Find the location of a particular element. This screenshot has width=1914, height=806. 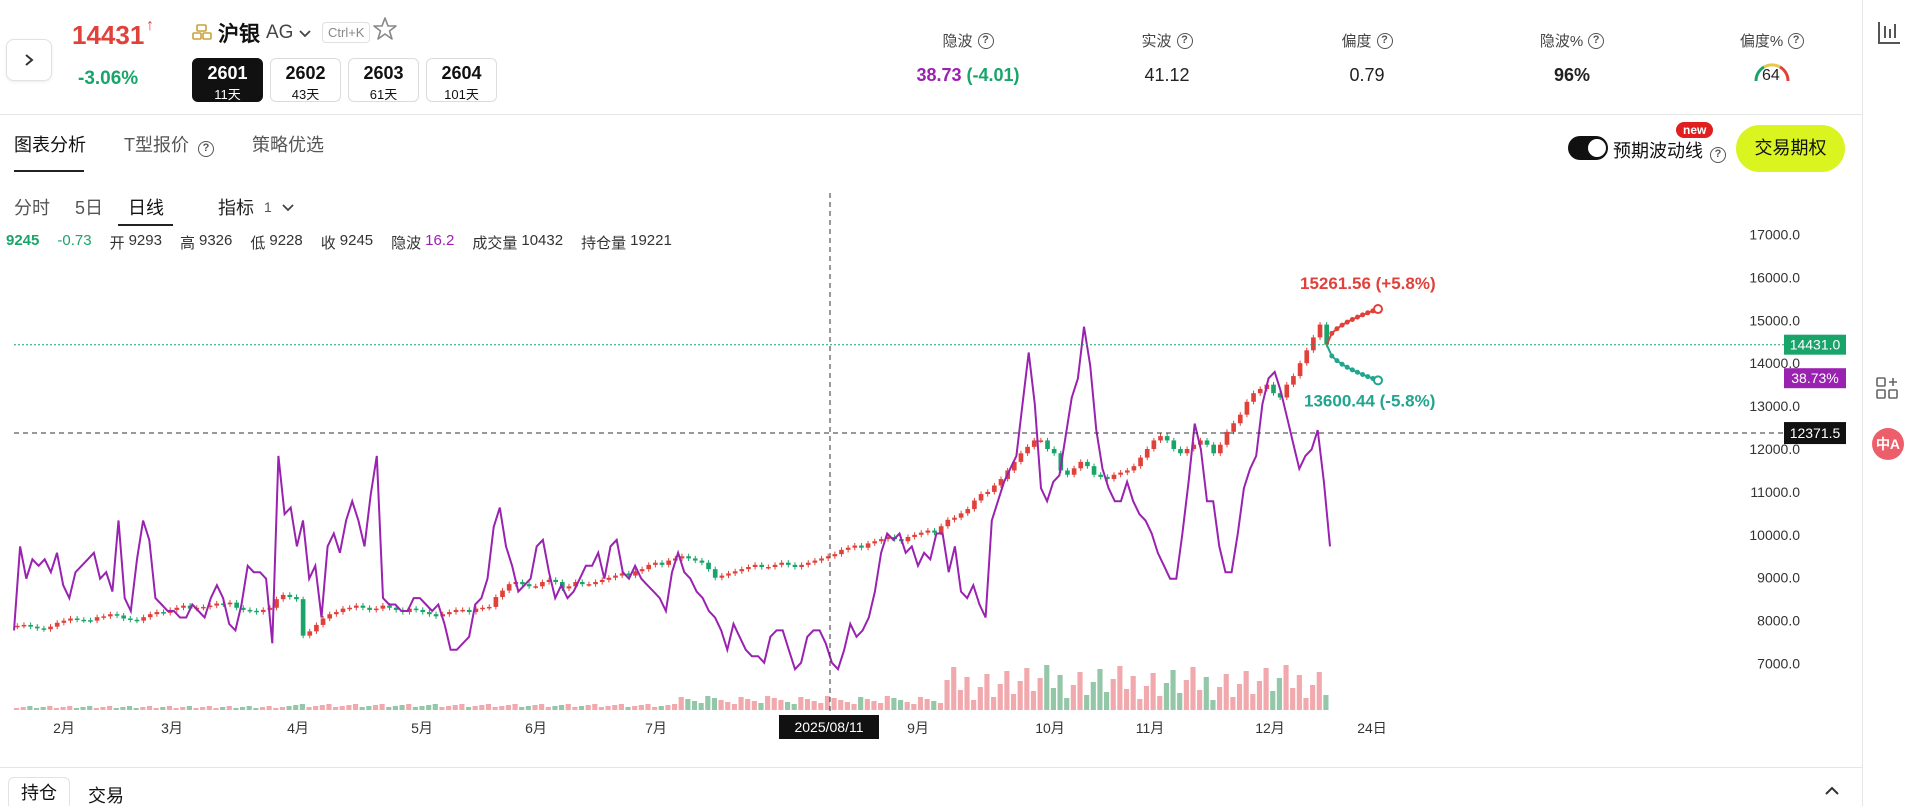

tab-trade: 交易 is located at coordinates (106, 796).